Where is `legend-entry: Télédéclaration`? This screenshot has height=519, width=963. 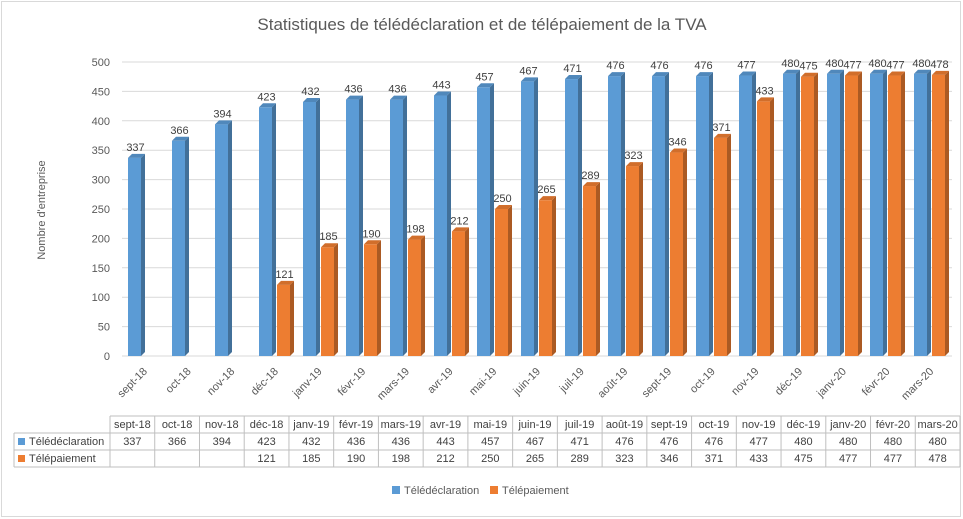
legend-entry: Télédéclaration is located at coordinates (441, 491).